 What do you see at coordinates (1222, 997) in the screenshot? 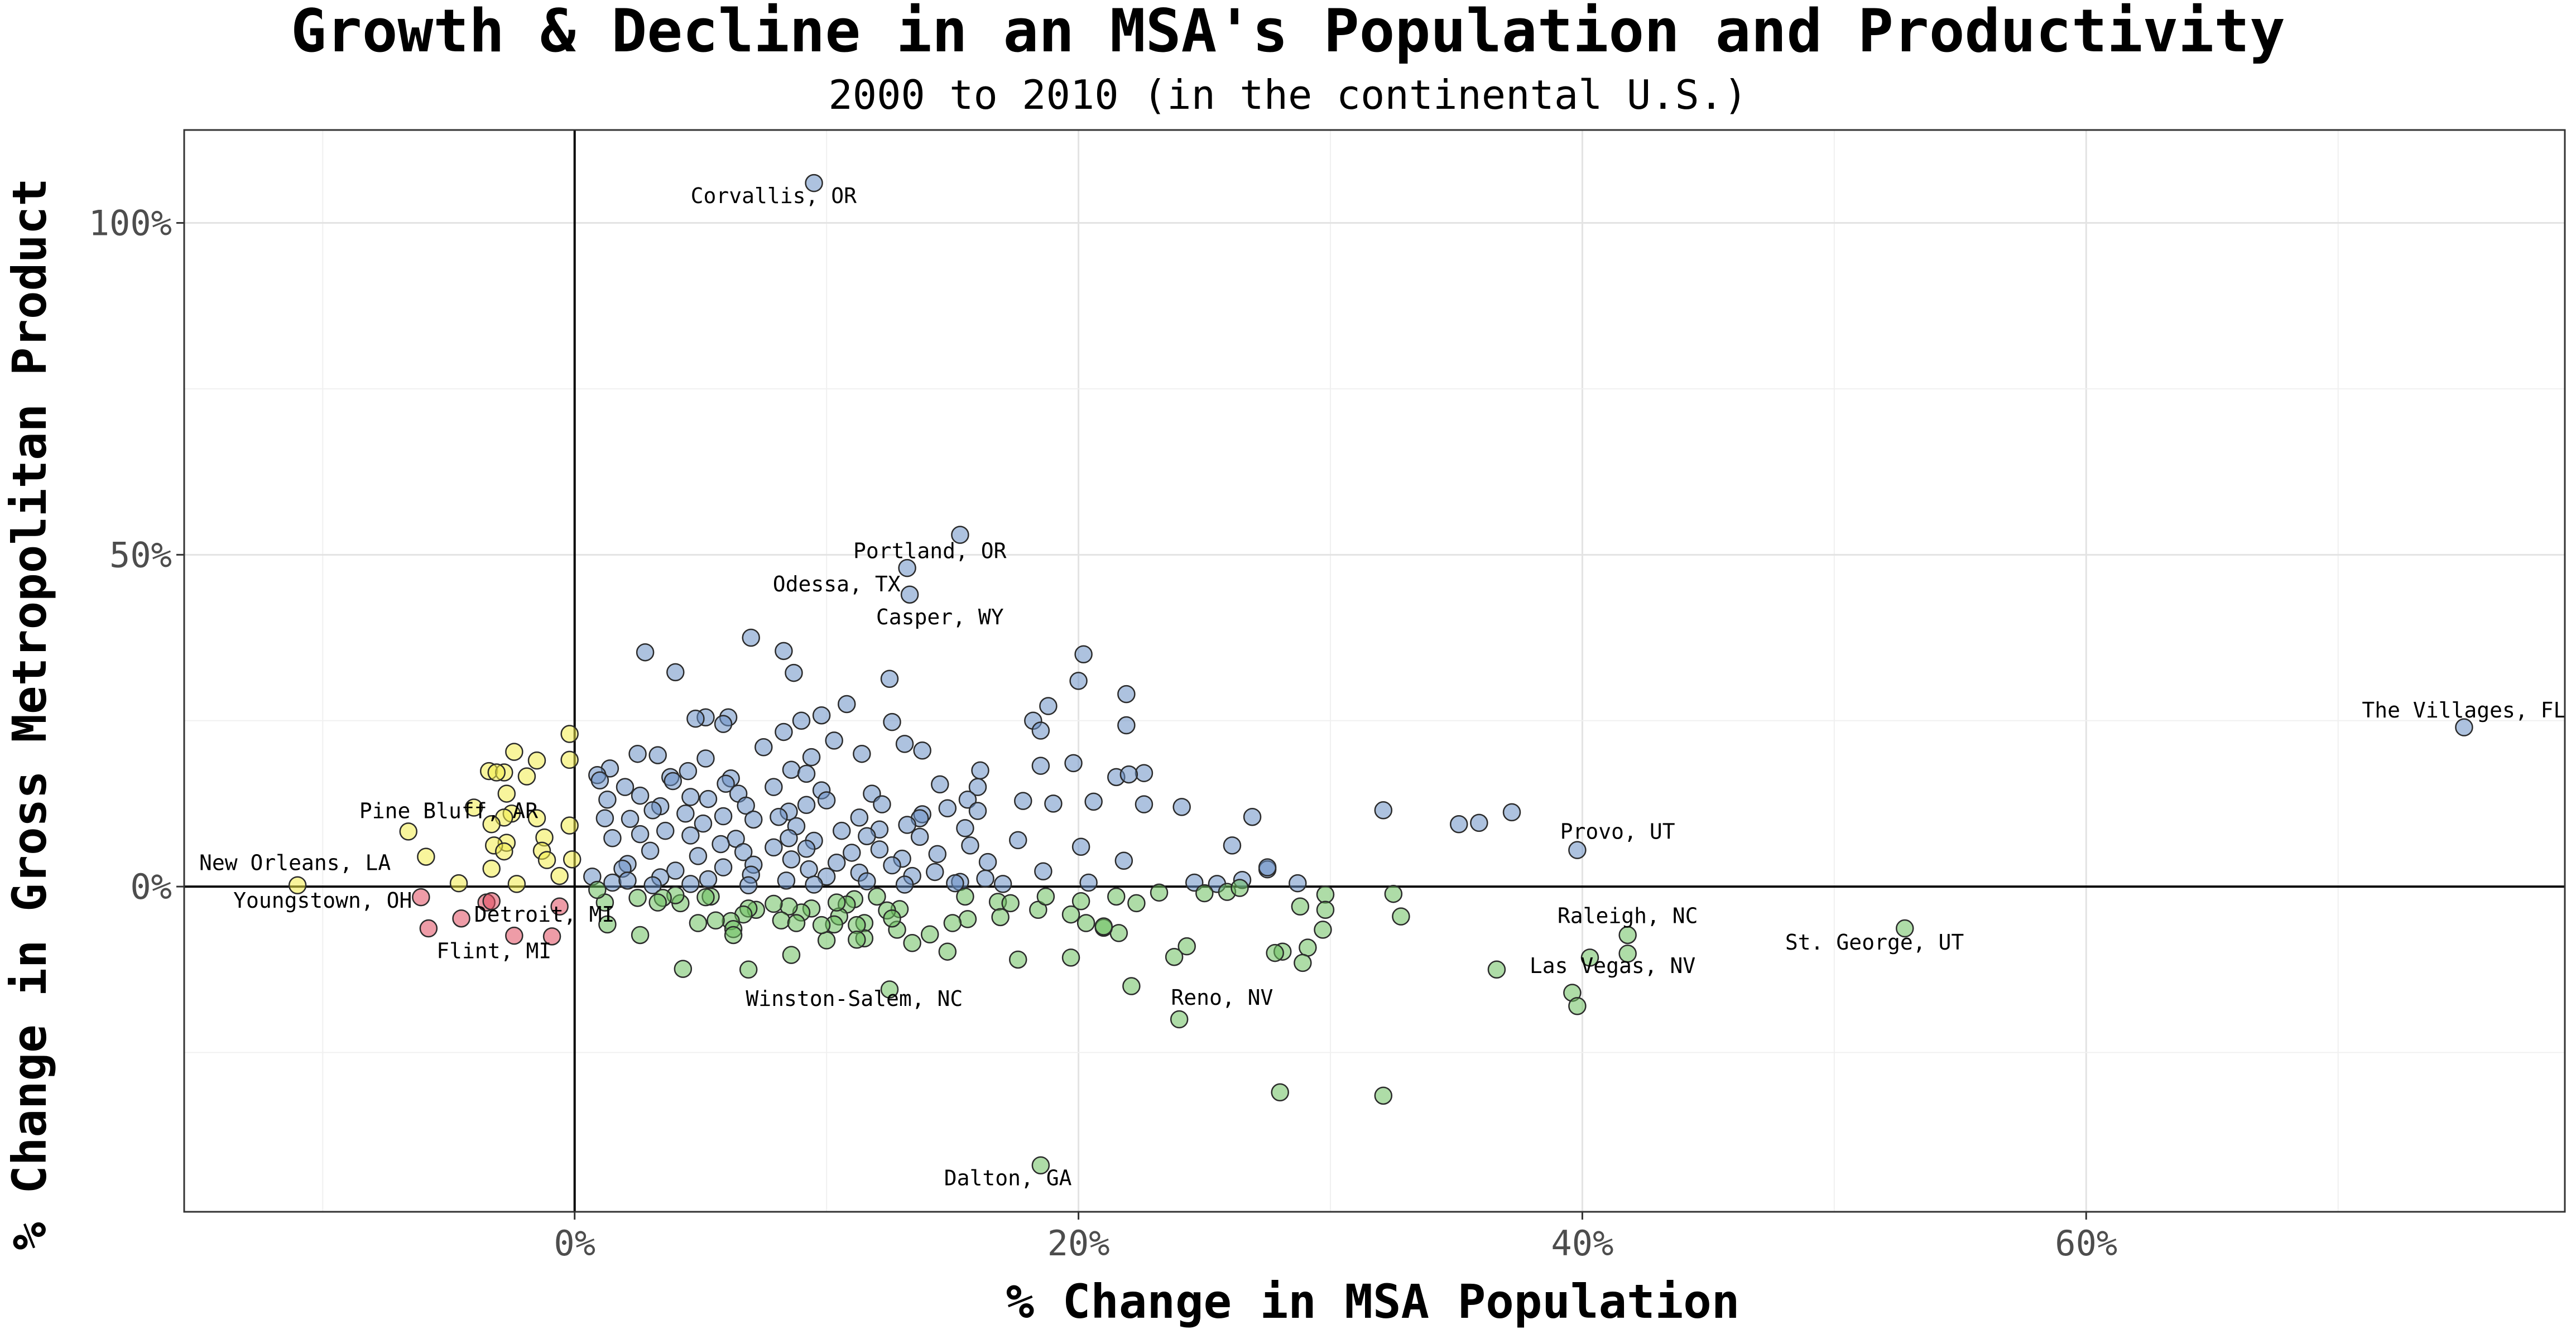
I see `point-annotation: Reno, NV` at bounding box center [1222, 997].